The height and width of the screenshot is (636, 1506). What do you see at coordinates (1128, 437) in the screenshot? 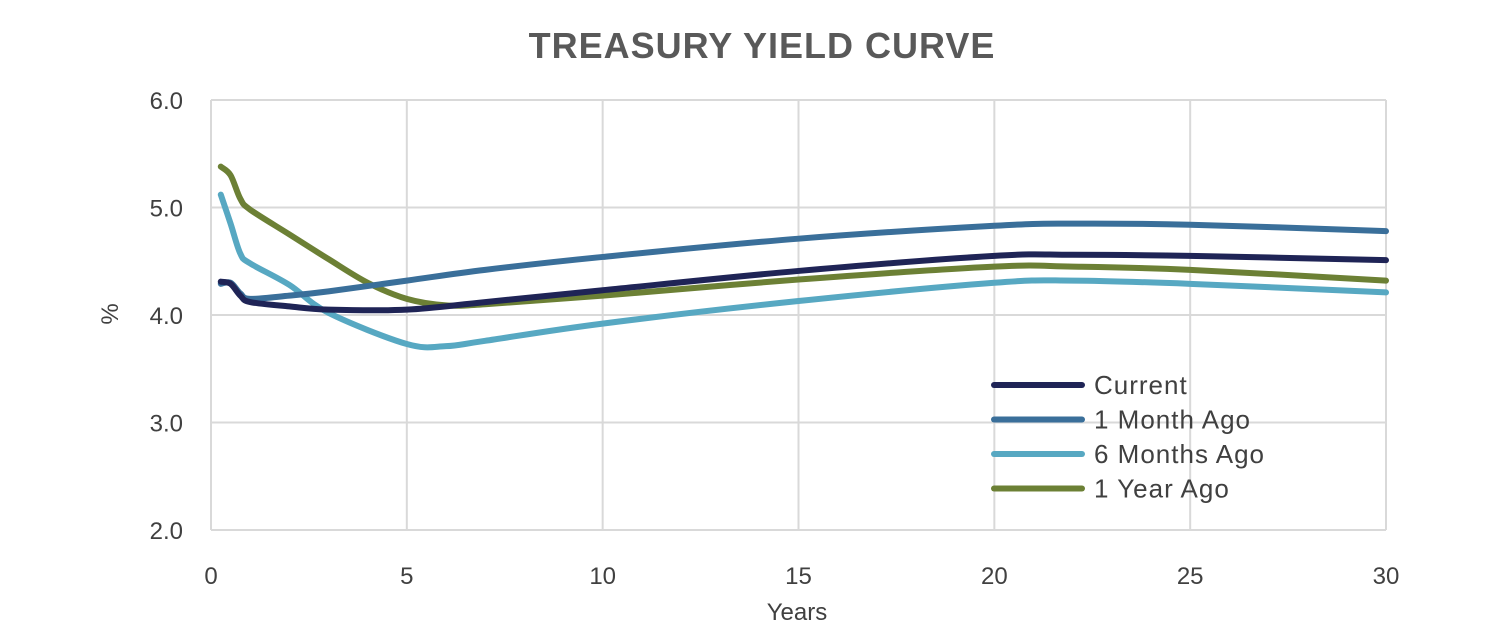
I see `legend: Current 1 Month Ago 6 Months Ago 1 Year Ago` at bounding box center [1128, 437].